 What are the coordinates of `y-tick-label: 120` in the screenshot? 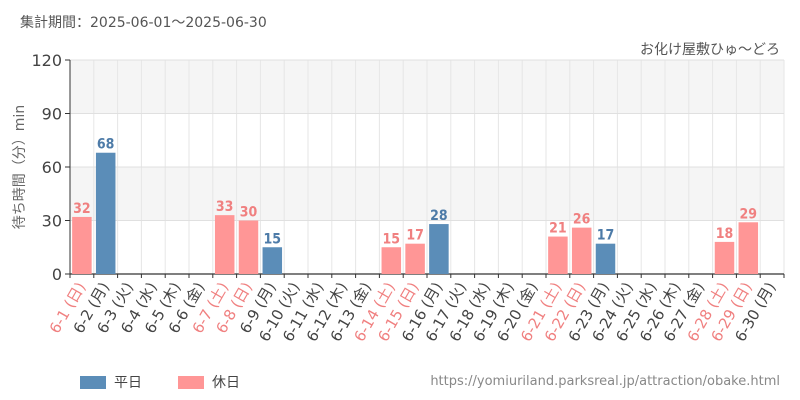 It's located at (46, 60).